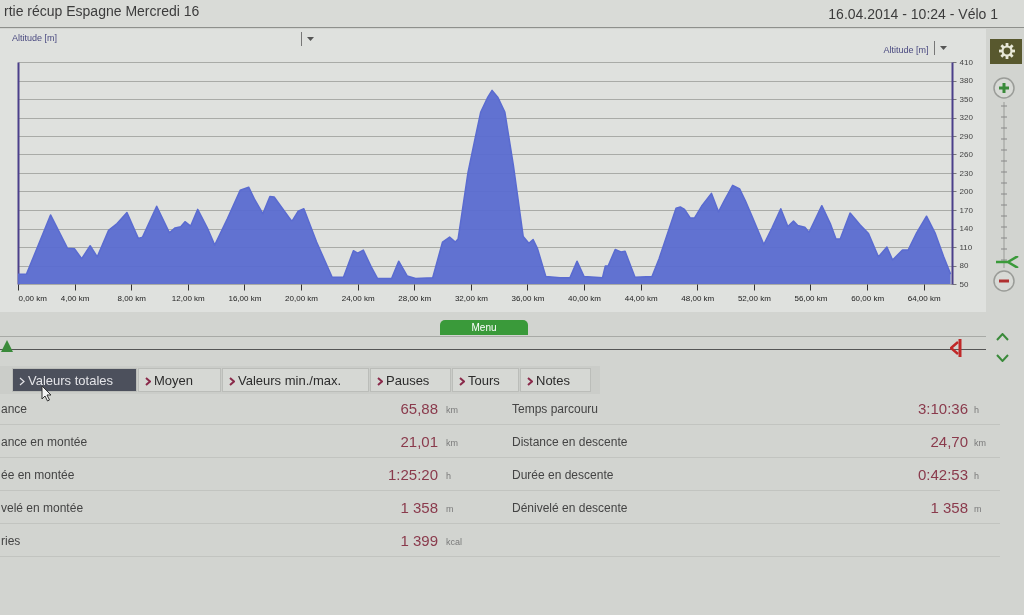 This screenshot has height=615, width=1024. I want to click on chart-subtitle: 16.04.2014 - 10:24 - Vélo 1, so click(913, 14).